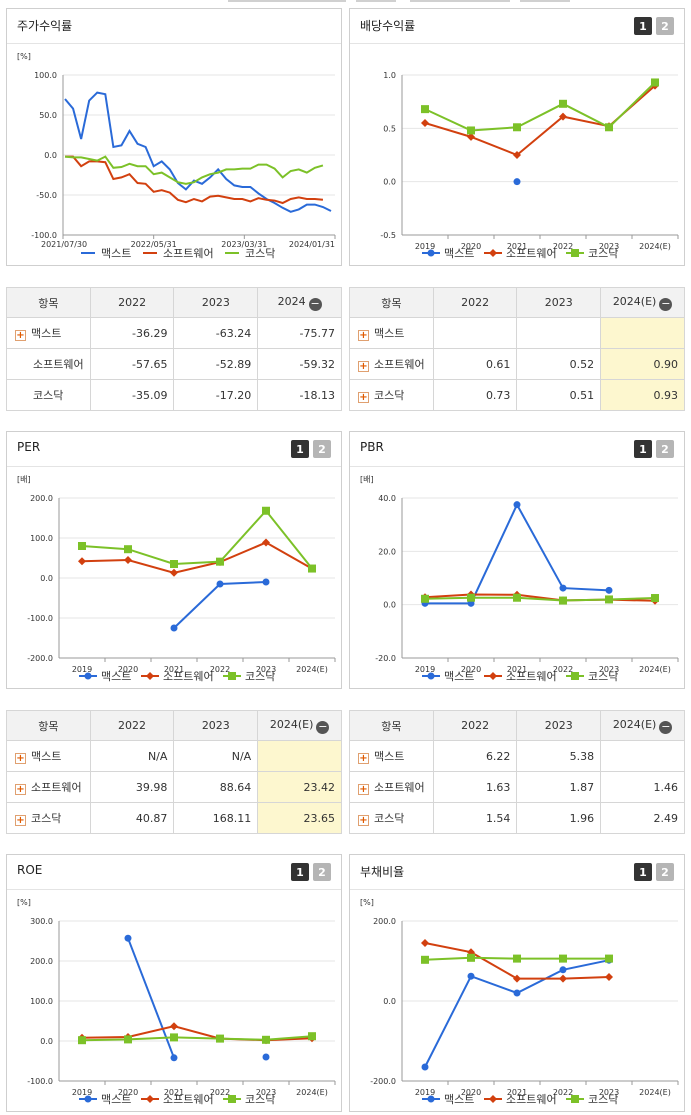 This screenshot has height=1115, width=691. What do you see at coordinates (128, 669) in the screenshot?
I see `x-tick-label: 2020` at bounding box center [128, 669].